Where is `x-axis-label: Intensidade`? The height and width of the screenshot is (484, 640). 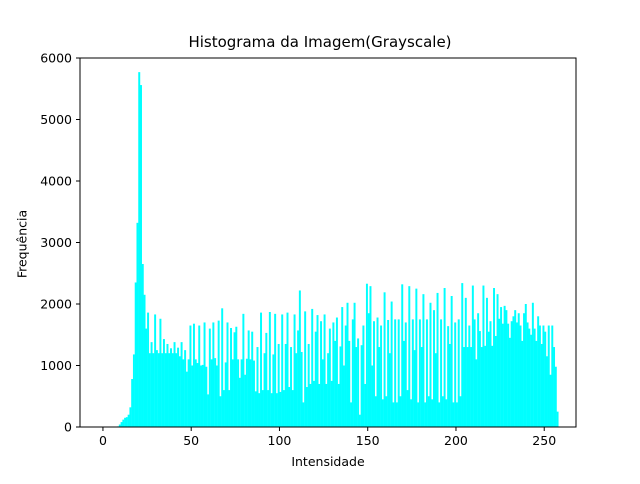 x-axis-label: Intensidade is located at coordinates (328, 461).